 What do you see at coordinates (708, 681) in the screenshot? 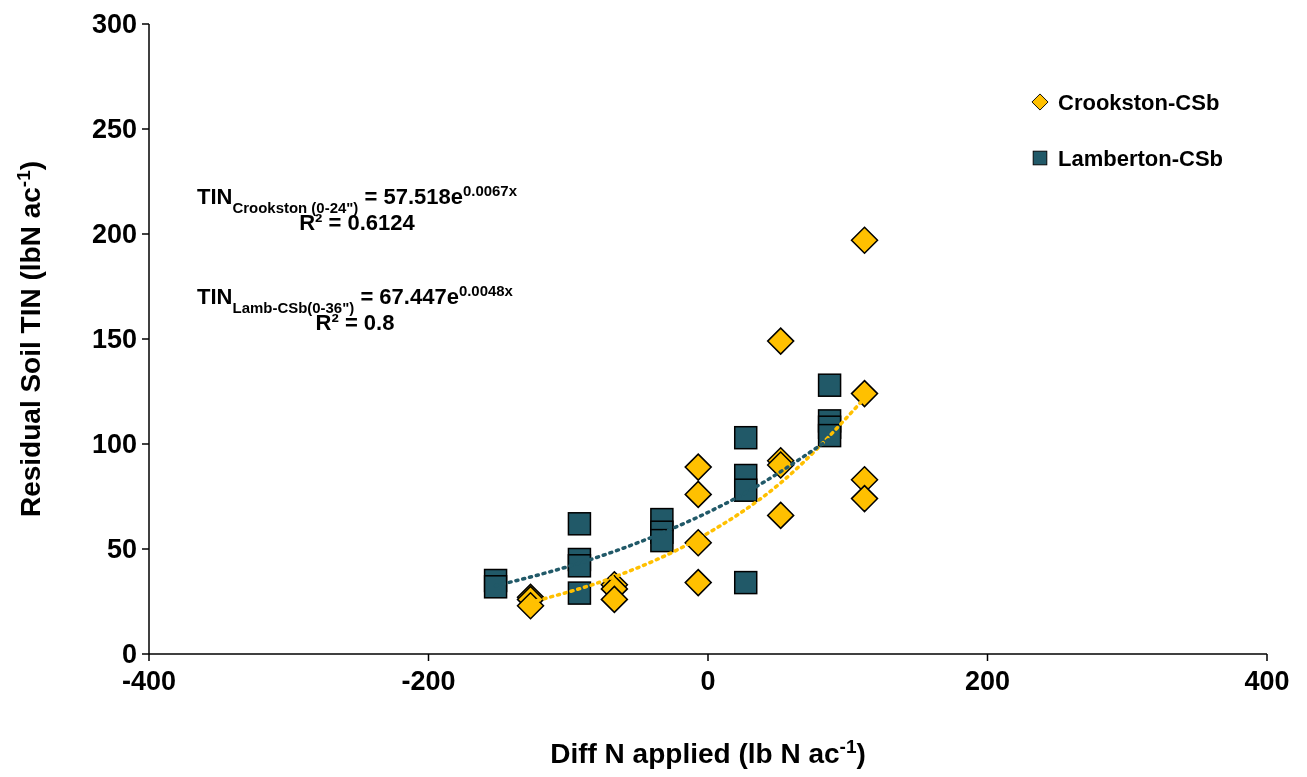
I see `x-tick-label: 0` at bounding box center [708, 681].